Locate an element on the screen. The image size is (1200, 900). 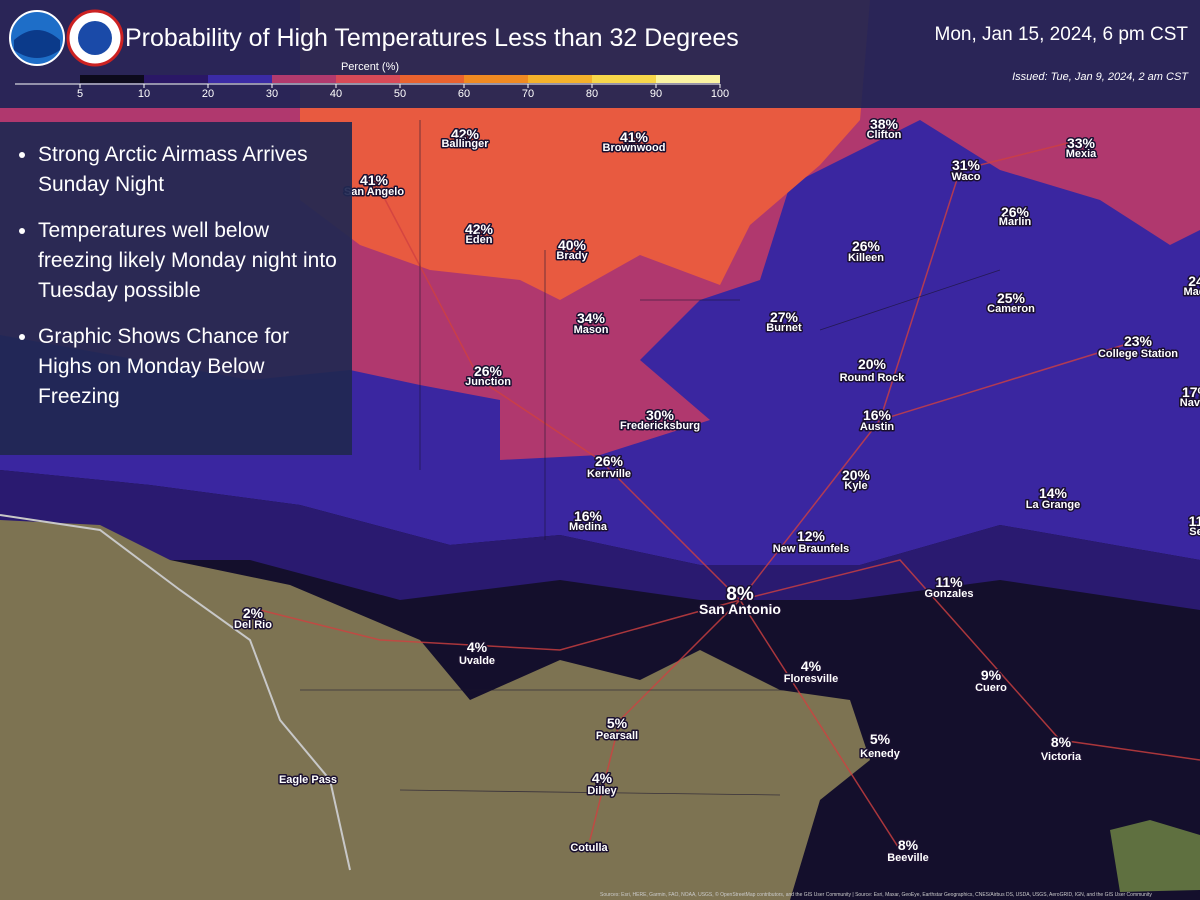
issued: Issued: Tue, Jan 9, 2024, 2 am CST is located at coordinates (1100, 77).